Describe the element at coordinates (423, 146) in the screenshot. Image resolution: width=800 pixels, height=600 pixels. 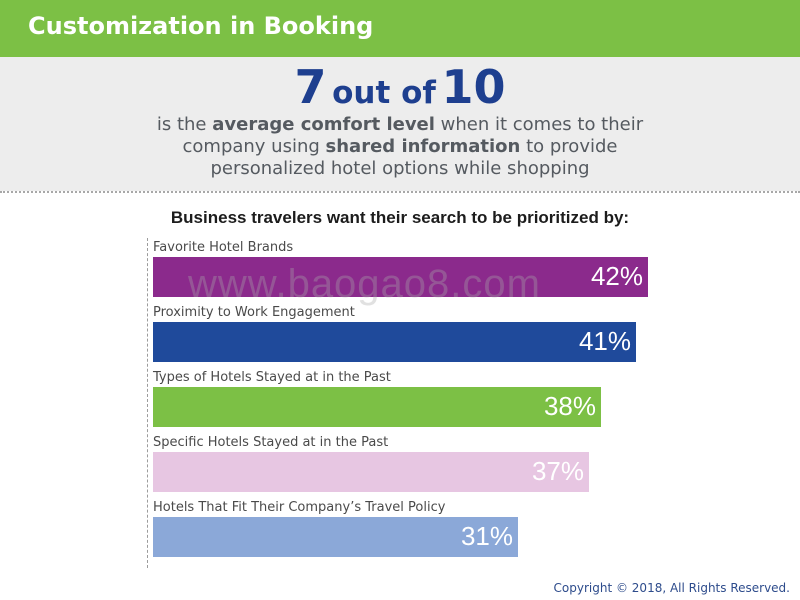
I see `line2-emphasis: shared information` at that location.